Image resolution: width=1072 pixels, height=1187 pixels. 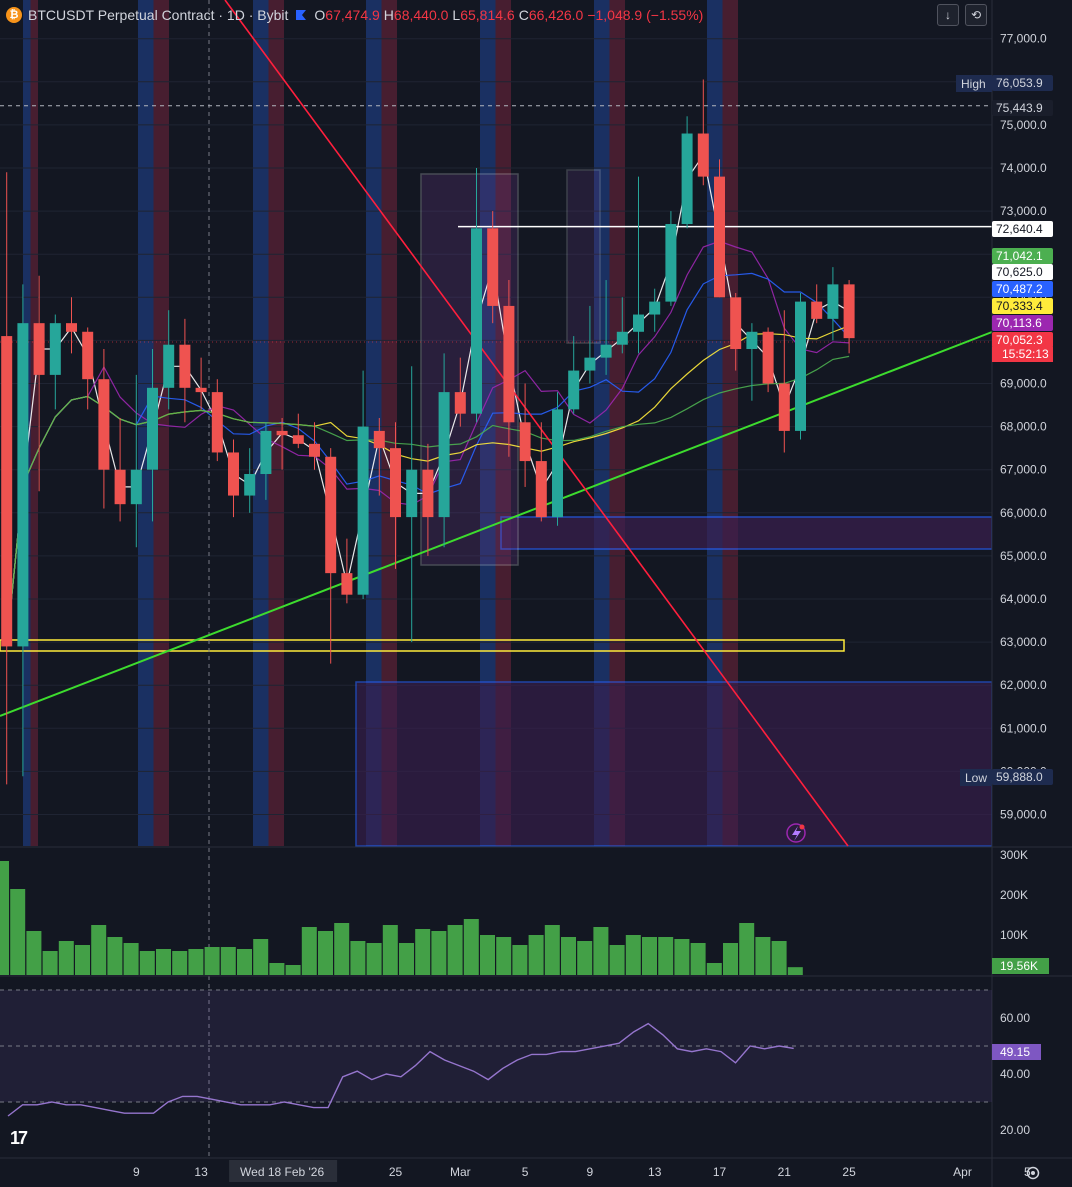 I want to click on tradingview-logo: 17, so click(x=19, y=1138).